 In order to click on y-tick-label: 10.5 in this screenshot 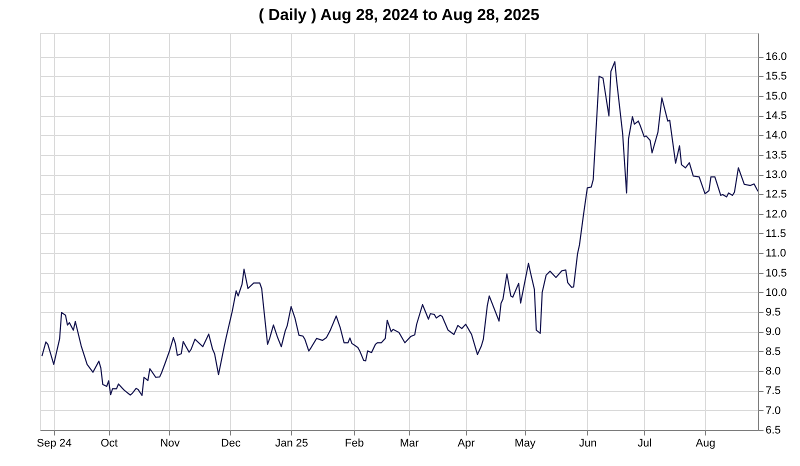, I will do `click(776, 273)`.